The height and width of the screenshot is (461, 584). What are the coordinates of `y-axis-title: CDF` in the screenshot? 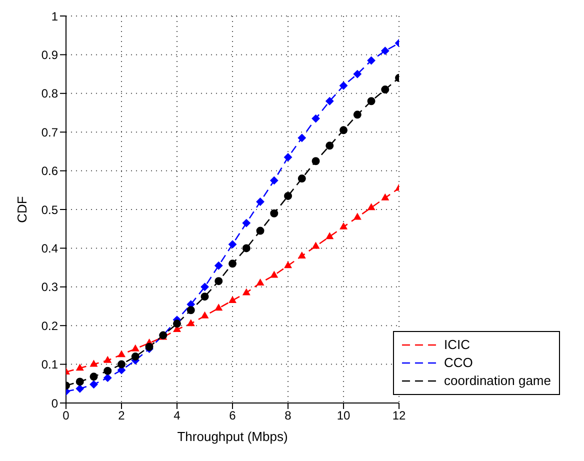 It's located at (22, 209).